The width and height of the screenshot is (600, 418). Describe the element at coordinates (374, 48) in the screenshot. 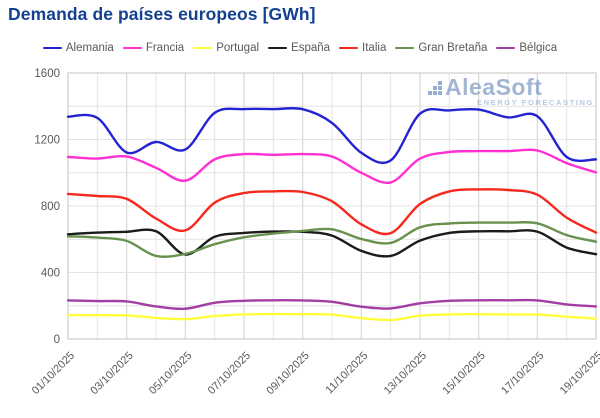

I see `legend-label-italia: Italia` at that location.